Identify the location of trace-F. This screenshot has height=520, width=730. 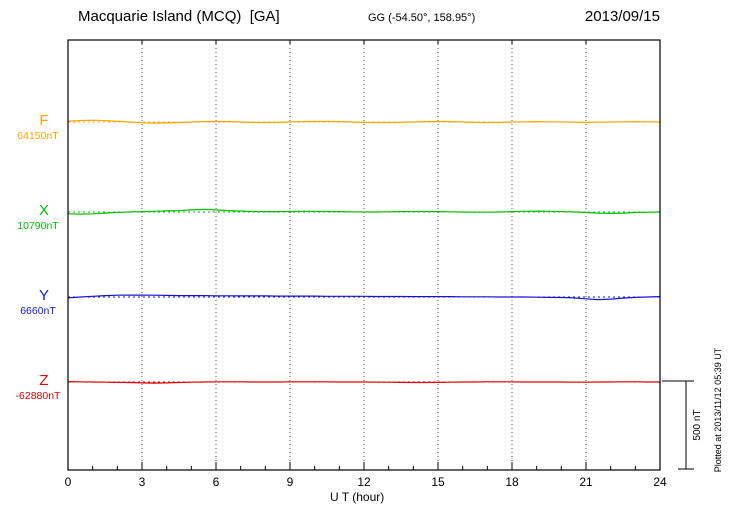
(364, 121).